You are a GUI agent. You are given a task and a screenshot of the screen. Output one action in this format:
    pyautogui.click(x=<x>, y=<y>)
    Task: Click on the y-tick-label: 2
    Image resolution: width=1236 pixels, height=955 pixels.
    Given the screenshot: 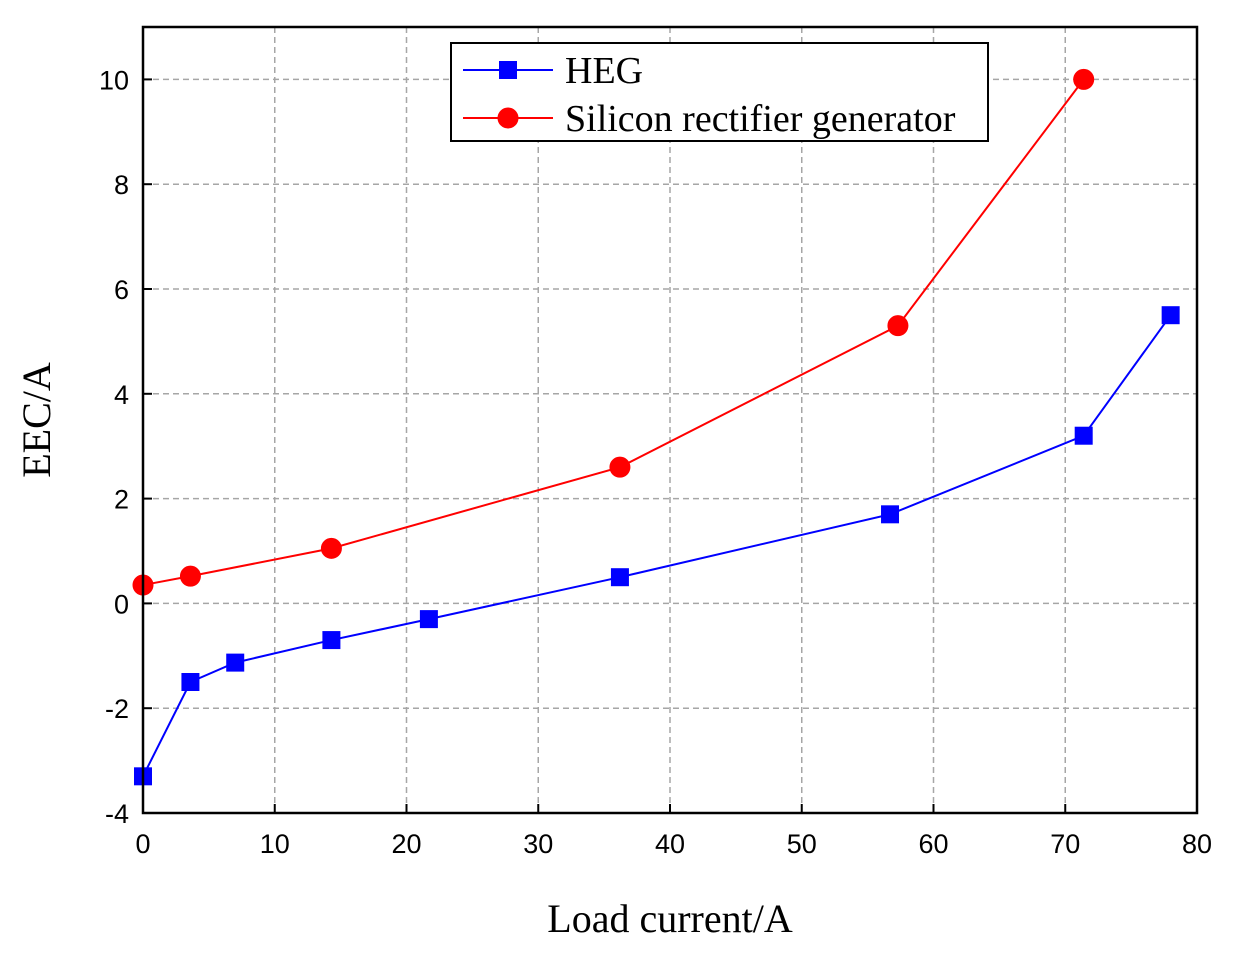 What is the action you would take?
    pyautogui.click(x=121, y=500)
    